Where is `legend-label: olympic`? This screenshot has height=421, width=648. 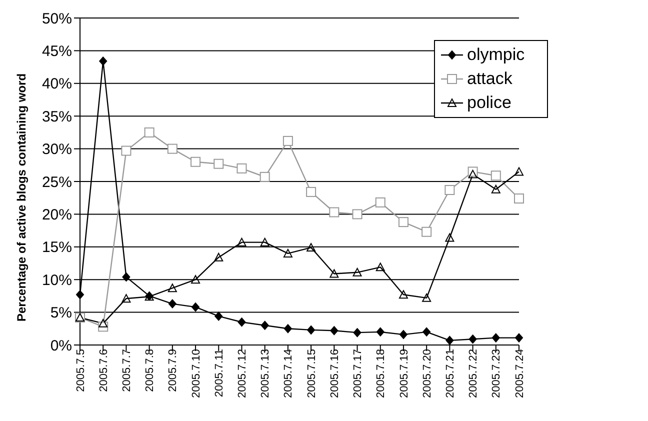
legend-label: olympic is located at coordinates (496, 55).